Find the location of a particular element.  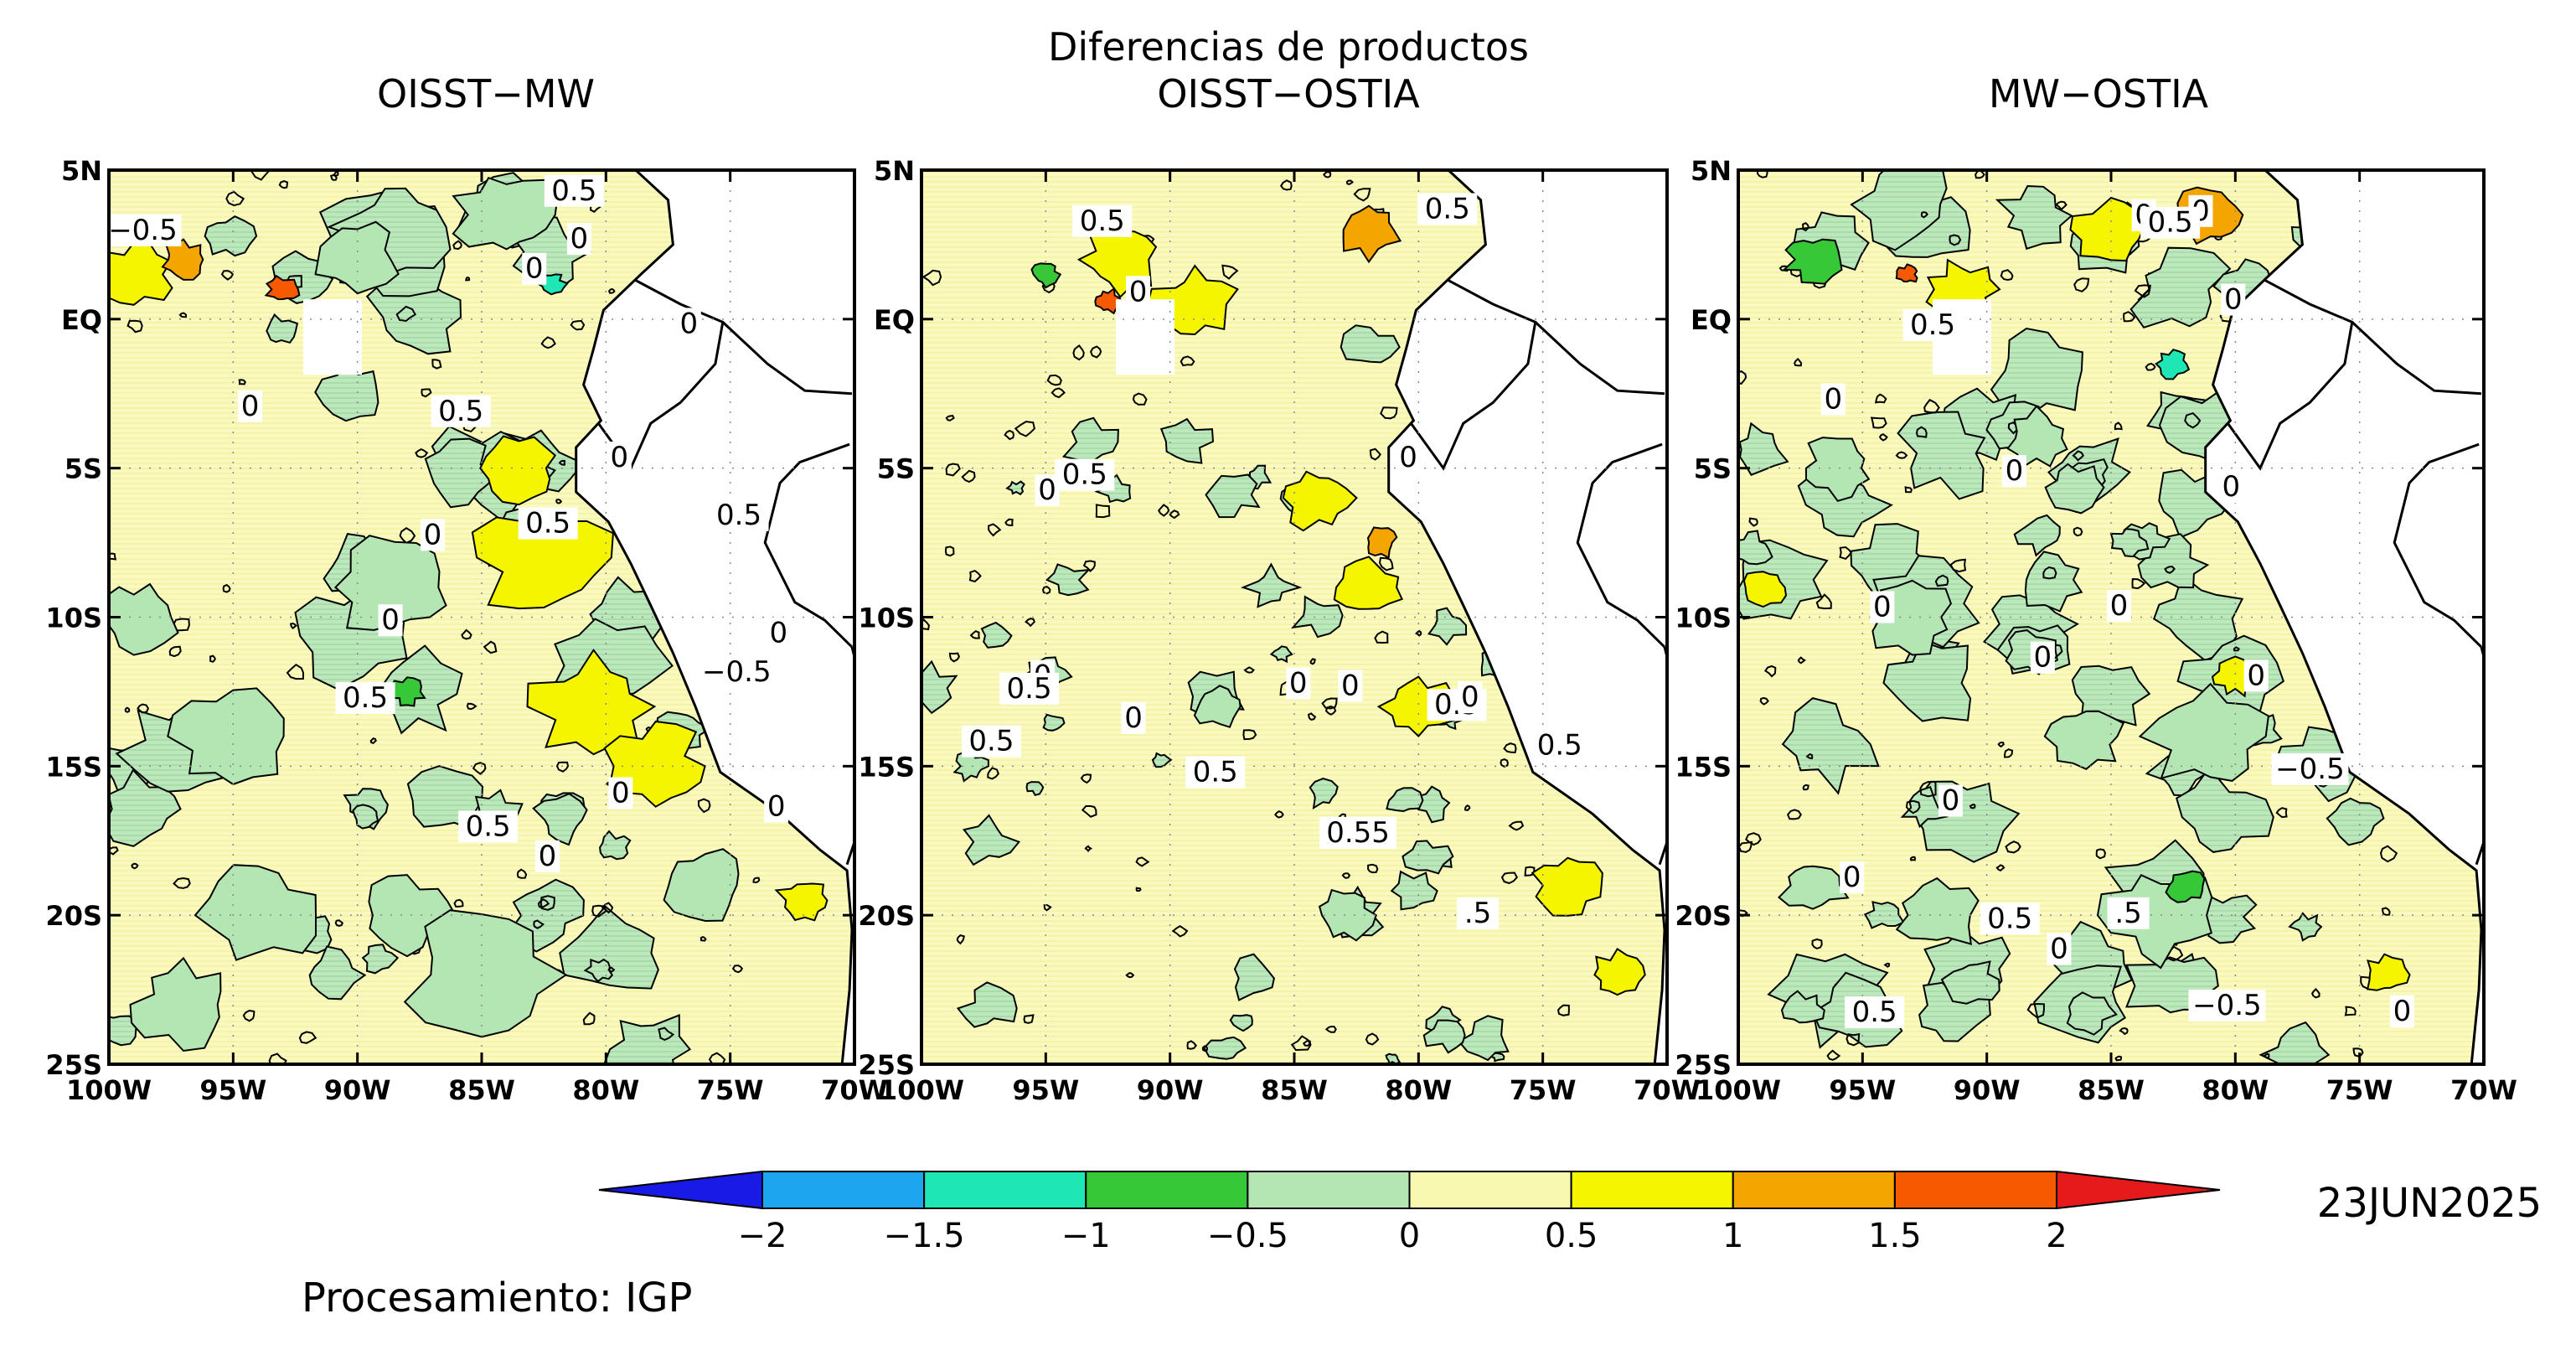

galapagos-mask is located at coordinates (332, 337).